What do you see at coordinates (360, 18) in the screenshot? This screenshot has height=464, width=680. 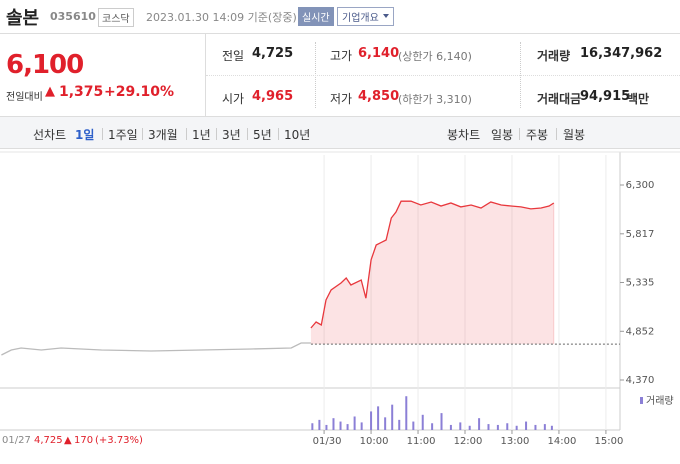 I see `company-button-label: 기업개요` at bounding box center [360, 18].